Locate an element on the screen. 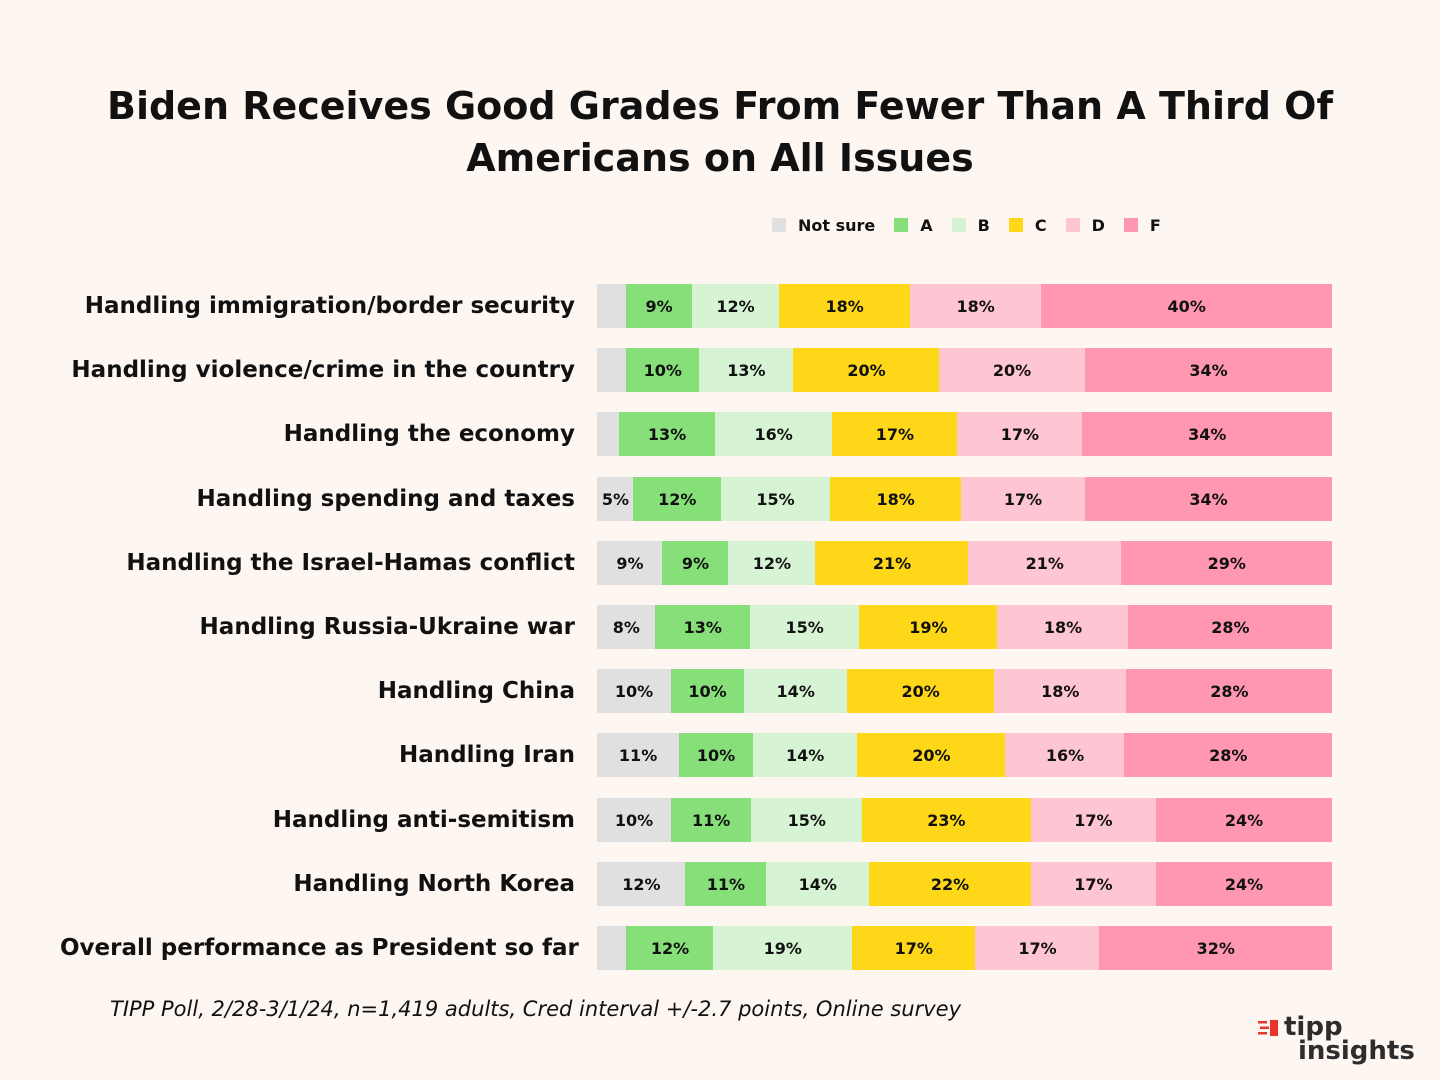  chart-legend: Not sure A B C D F is located at coordinates (976, 225).